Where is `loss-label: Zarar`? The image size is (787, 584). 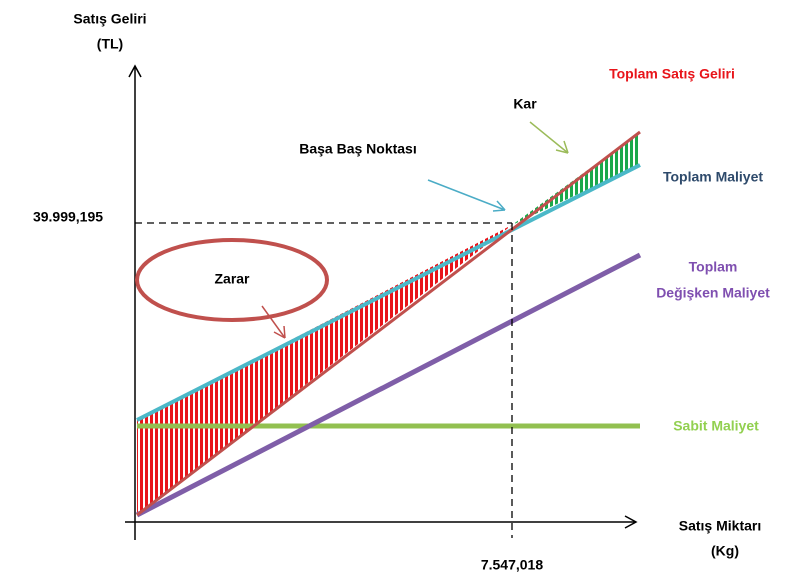
loss-label: Zarar is located at coordinates (232, 279).